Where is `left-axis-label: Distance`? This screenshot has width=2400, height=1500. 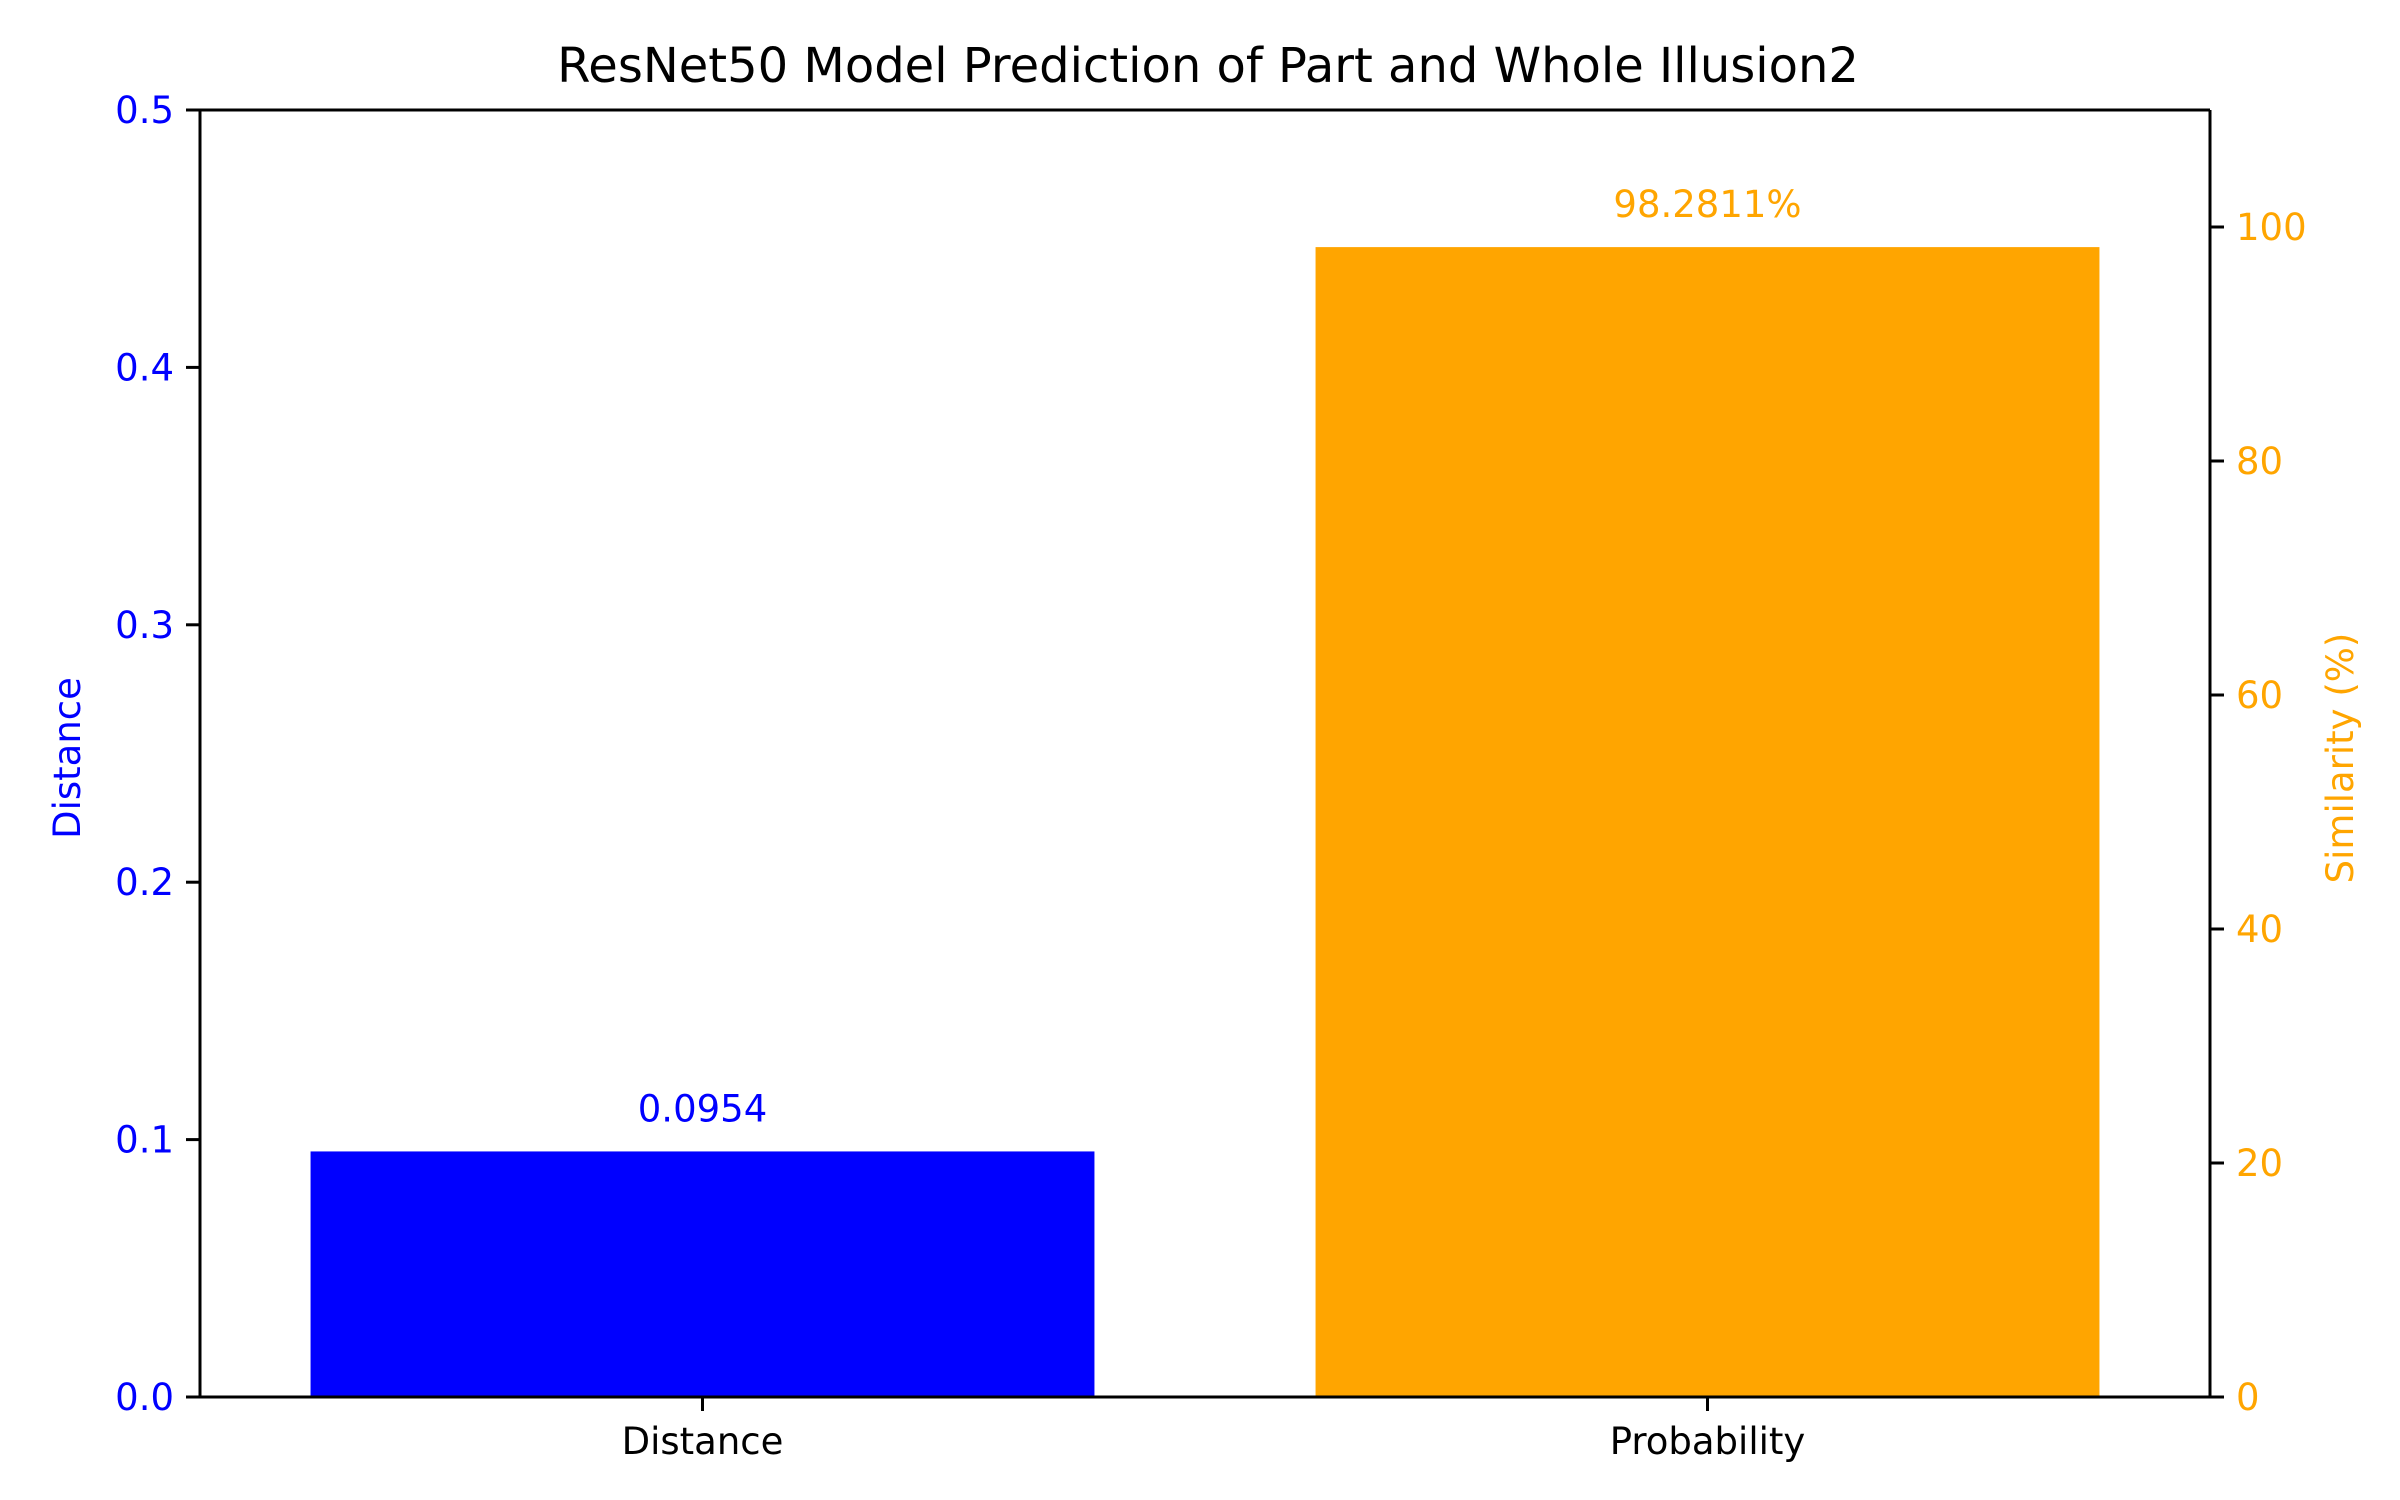 left-axis-label: Distance is located at coordinates (67, 758).